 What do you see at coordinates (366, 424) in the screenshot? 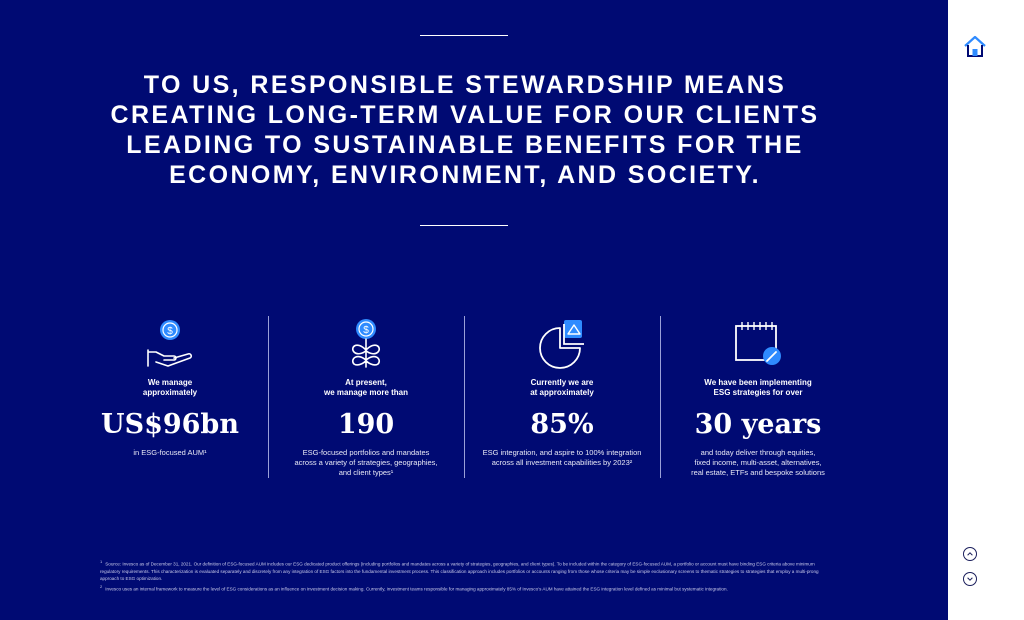
I see `stat-value: 190` at bounding box center [366, 424].